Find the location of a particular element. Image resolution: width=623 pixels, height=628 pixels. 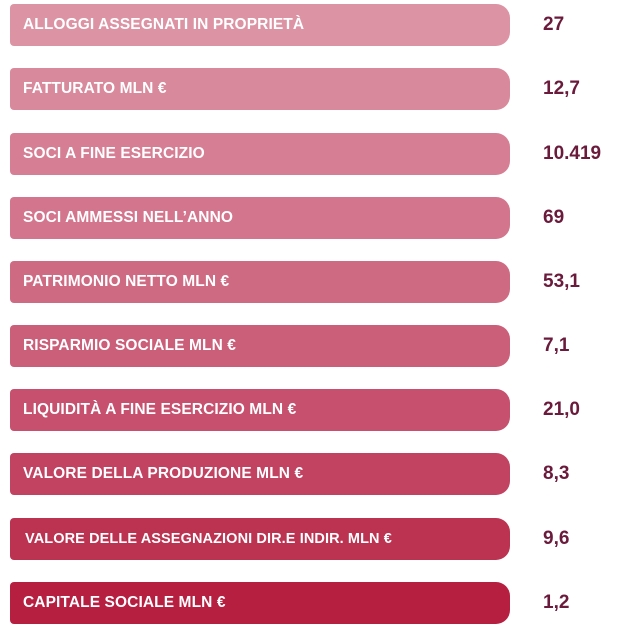

stat-row-alloggi: ALLOGGI ASSEGNATI IN PROPRIETÀ 27 is located at coordinates (316, 25).